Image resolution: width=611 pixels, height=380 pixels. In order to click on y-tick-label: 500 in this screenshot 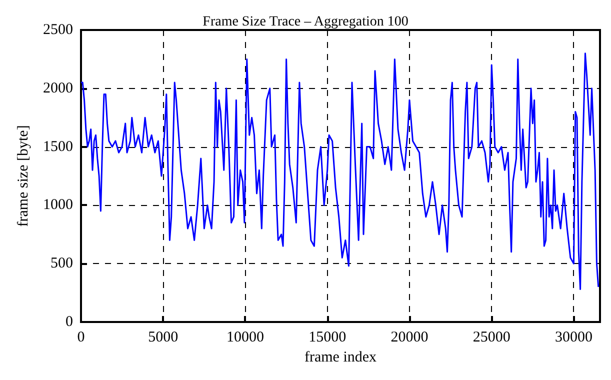, I will do `click(61, 264)`.